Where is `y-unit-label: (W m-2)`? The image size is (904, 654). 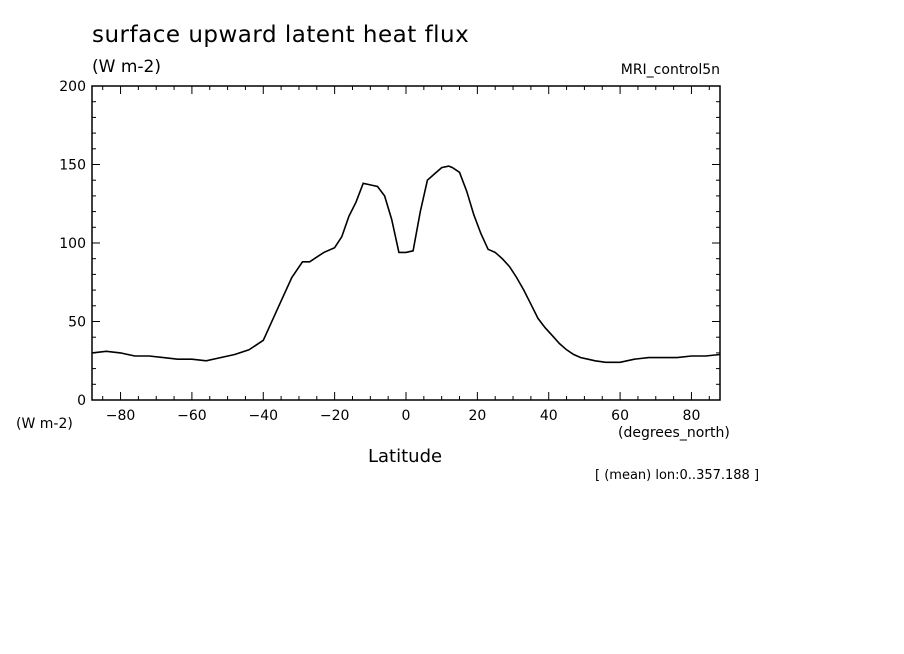 y-unit-label: (W m-2) is located at coordinates (44, 424).